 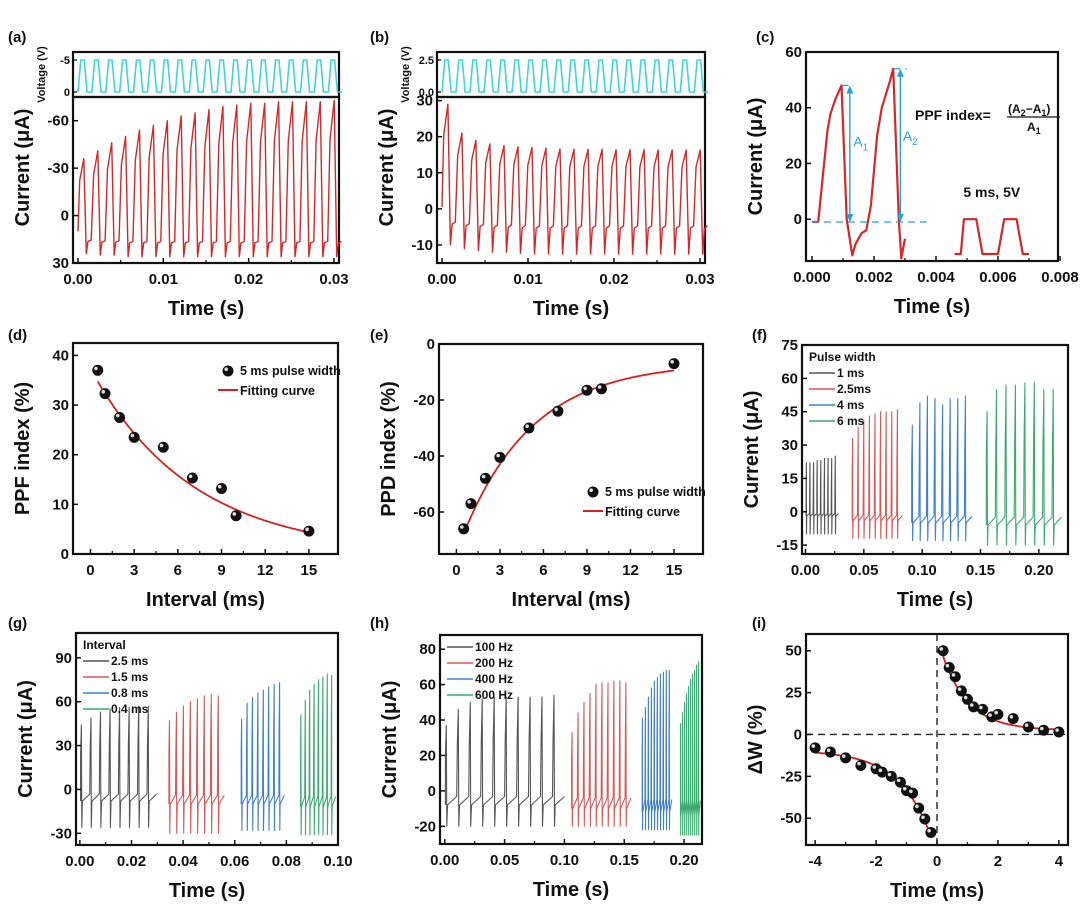 I want to click on legend-label: 0.4 ms, so click(x=130, y=709).